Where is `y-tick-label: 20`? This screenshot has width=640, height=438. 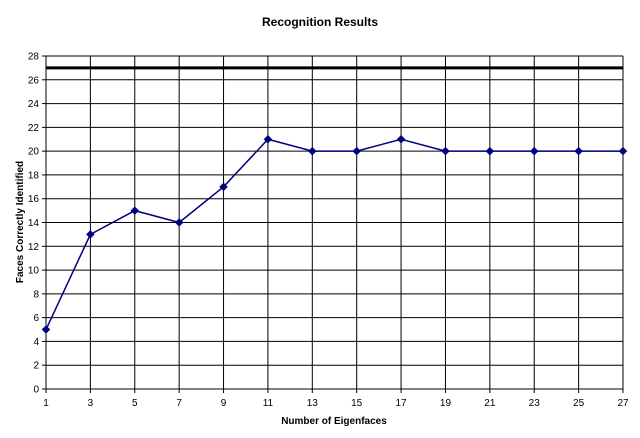
y-tick-label: 20 is located at coordinates (34, 152).